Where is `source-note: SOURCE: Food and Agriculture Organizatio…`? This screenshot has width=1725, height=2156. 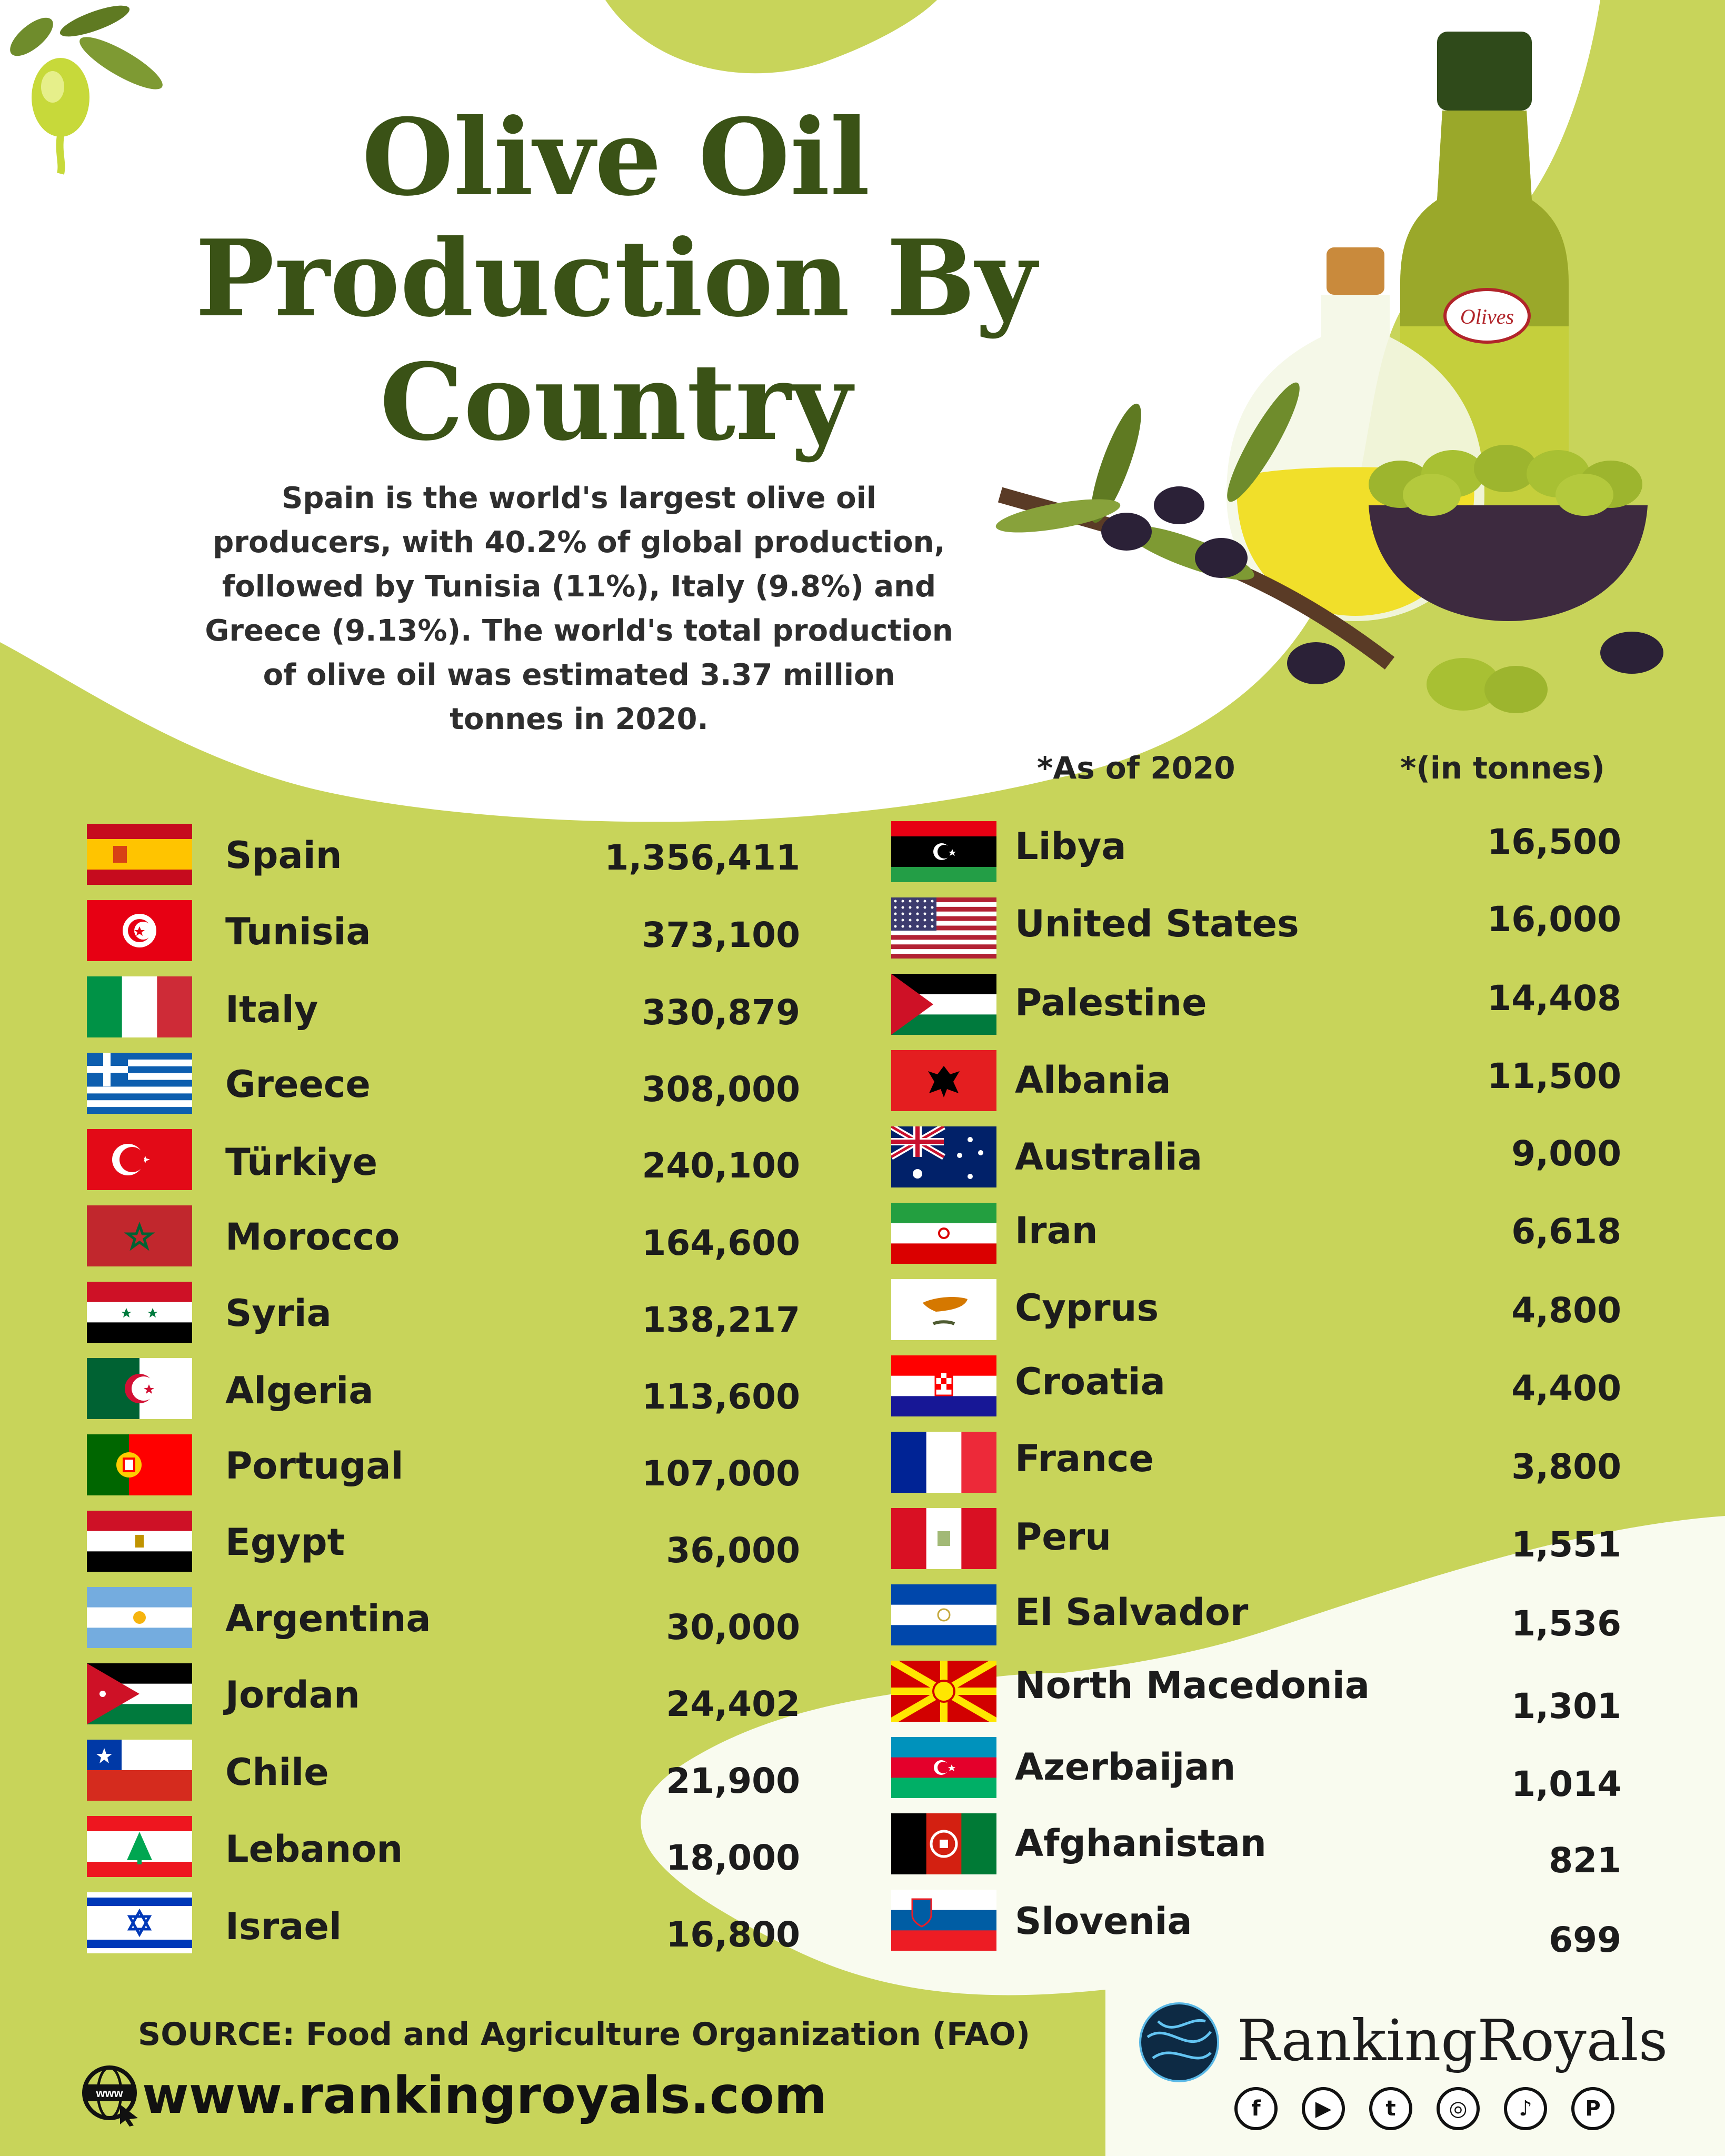 source-note: SOURCE: Food and Agriculture Organizatio… is located at coordinates (584, 2034).